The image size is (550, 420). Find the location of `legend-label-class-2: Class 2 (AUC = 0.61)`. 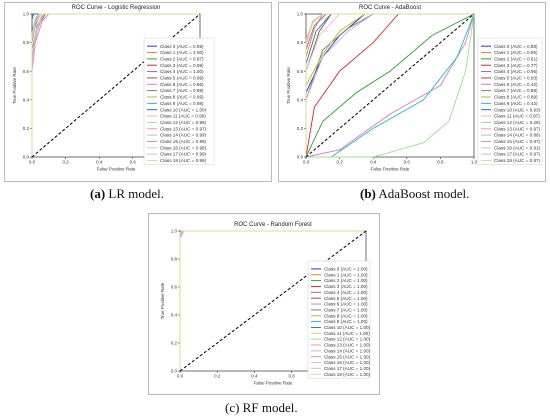

legend-label-class-2: Class 2 (AUC = 0.61) is located at coordinates (516, 58).